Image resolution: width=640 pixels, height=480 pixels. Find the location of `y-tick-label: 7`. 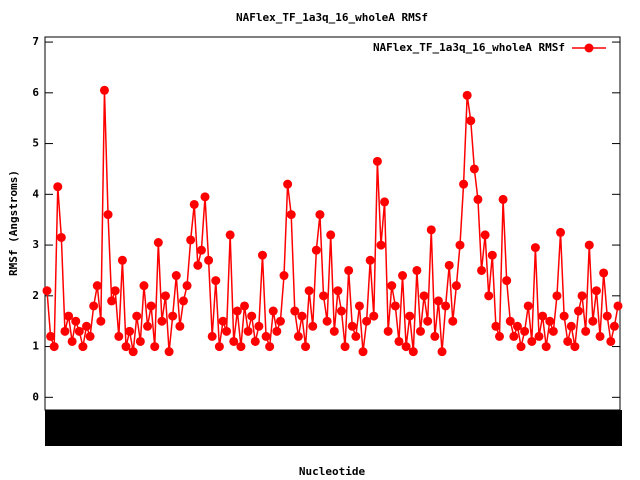

y-tick-label: 7 is located at coordinates (35, 41).